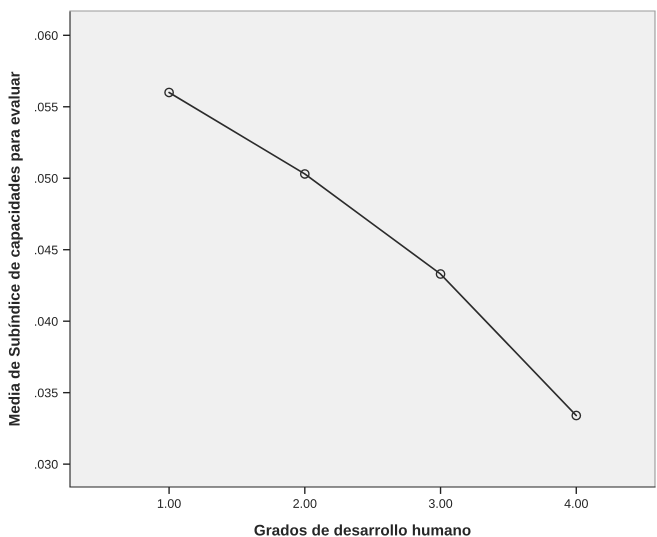 The image size is (657, 537). I want to click on x-tick-label: 1.00, so click(169, 503).